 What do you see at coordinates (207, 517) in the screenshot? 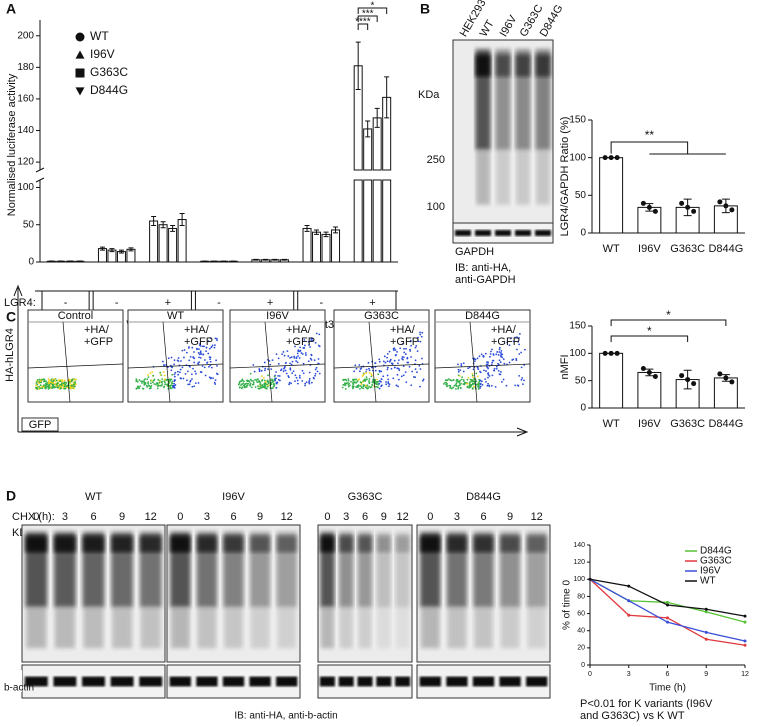
I see `timepoint-label: 3` at bounding box center [207, 517].